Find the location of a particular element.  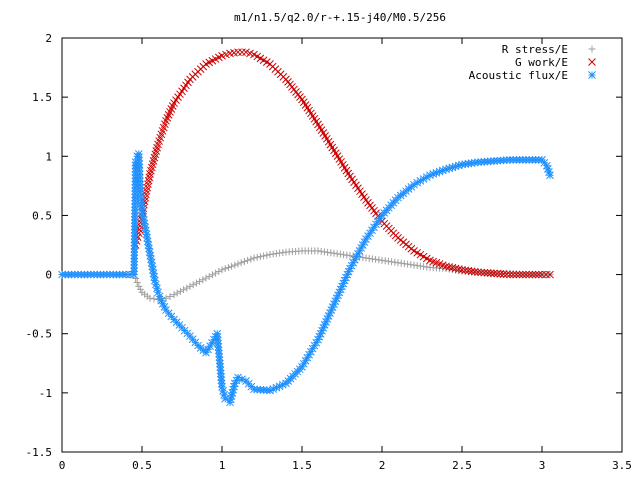

x-tick-label: 2 is located at coordinates (382, 465).